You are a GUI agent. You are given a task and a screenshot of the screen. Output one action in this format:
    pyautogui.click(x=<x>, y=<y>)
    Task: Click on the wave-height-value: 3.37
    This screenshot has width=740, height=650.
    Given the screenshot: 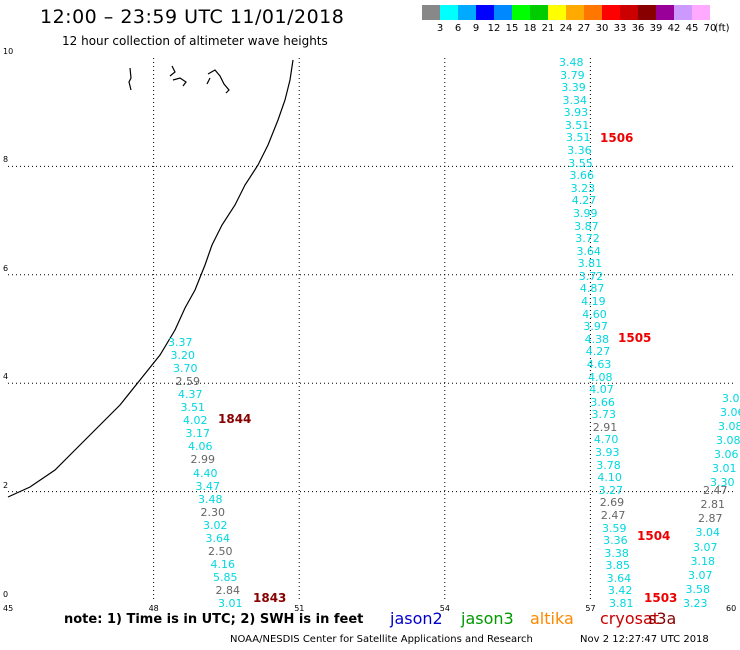 What is the action you would take?
    pyautogui.click(x=180, y=342)
    